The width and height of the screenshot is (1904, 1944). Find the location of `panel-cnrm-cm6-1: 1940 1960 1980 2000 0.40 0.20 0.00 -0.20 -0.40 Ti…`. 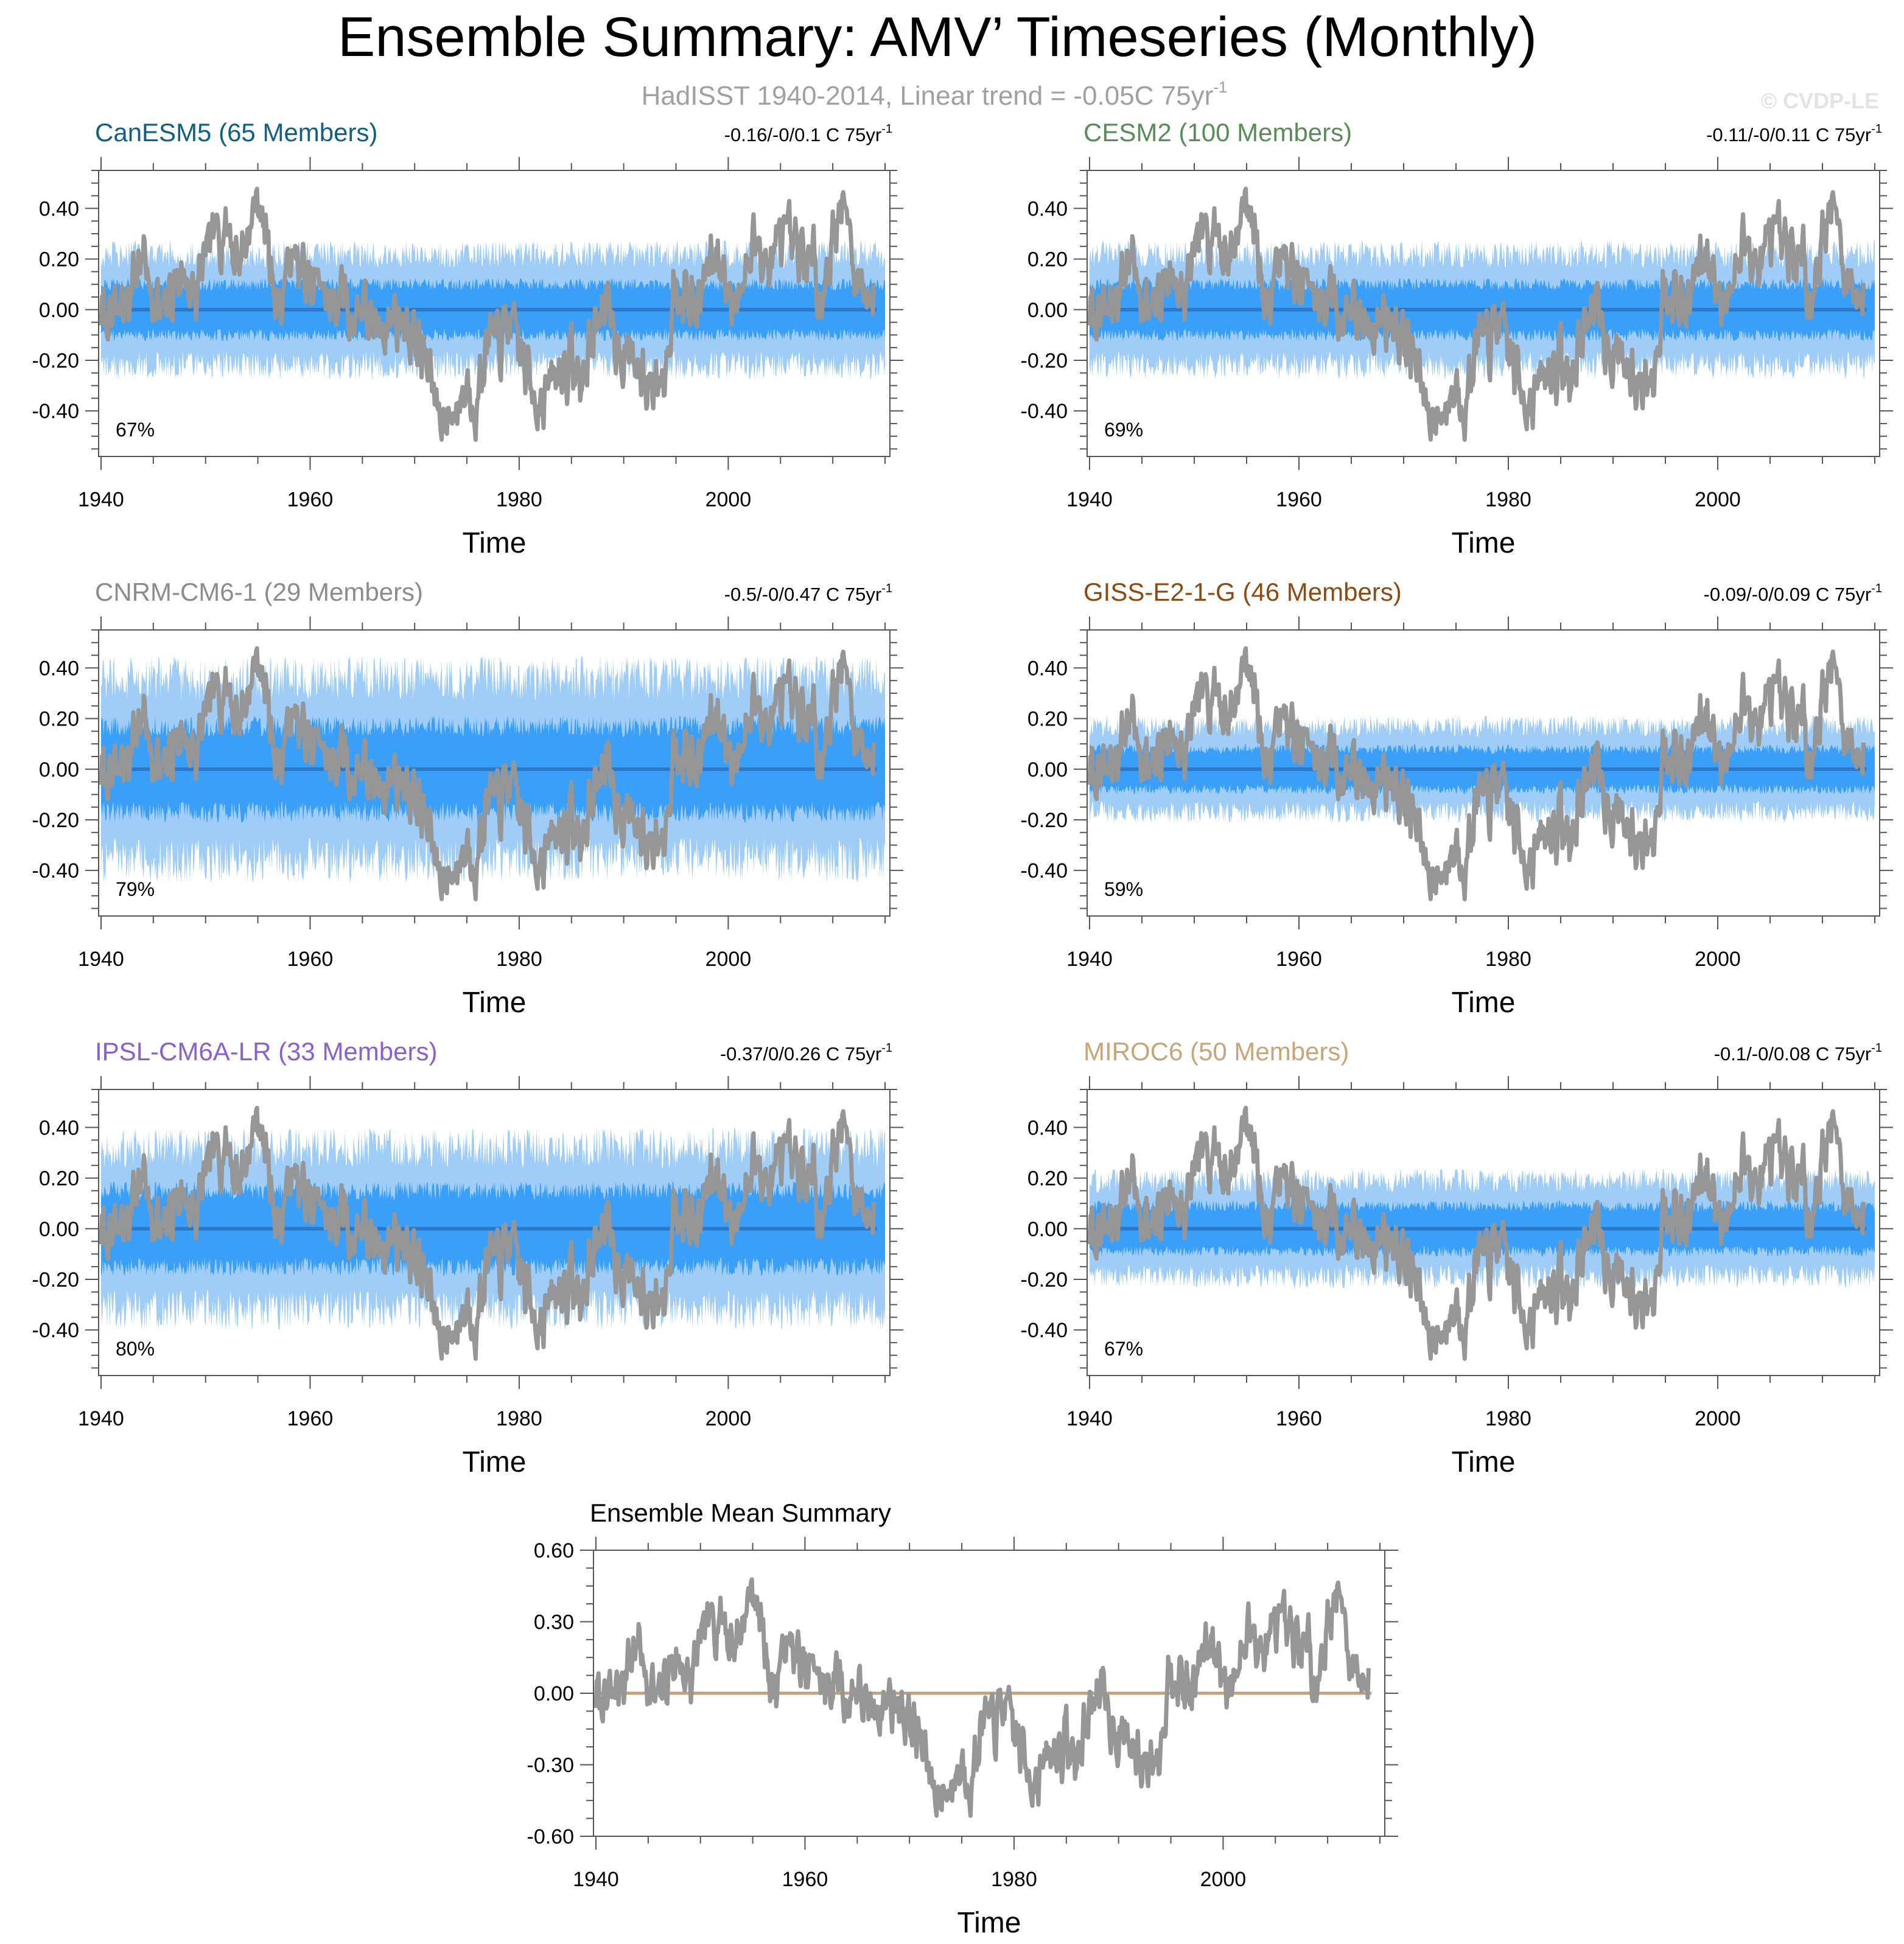

panel-cnrm-cm6-1: 1940 1960 1980 2000 0.40 0.20 0.00 -0.20 -0.40 Ti… is located at coordinates (467, 798).